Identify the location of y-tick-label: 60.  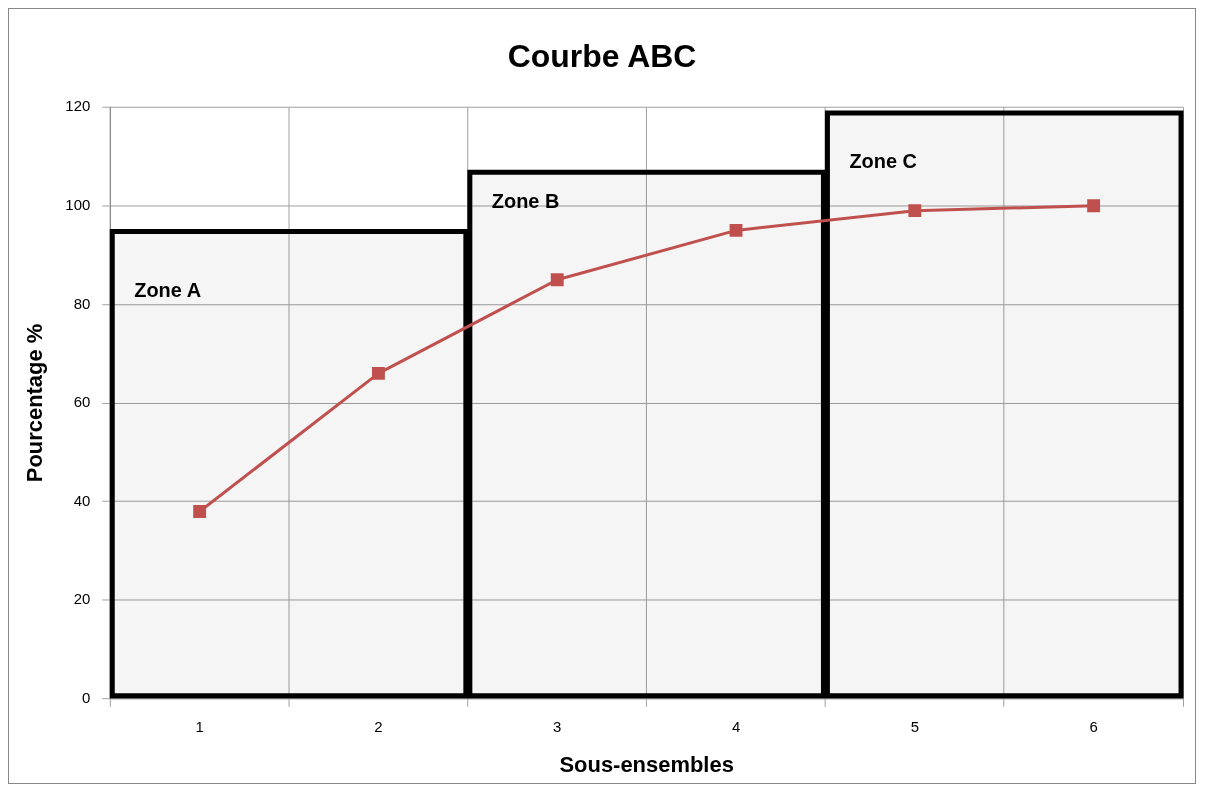
(82, 402).